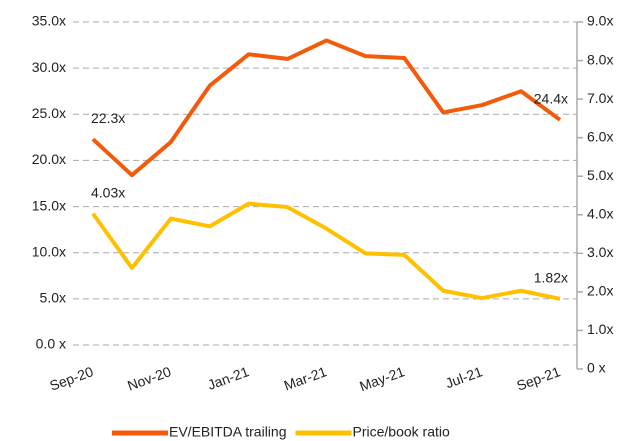 This screenshot has height=441, width=633. Describe the element at coordinates (600, 136) in the screenshot. I see `y2-tick-label: 6.0x` at that location.